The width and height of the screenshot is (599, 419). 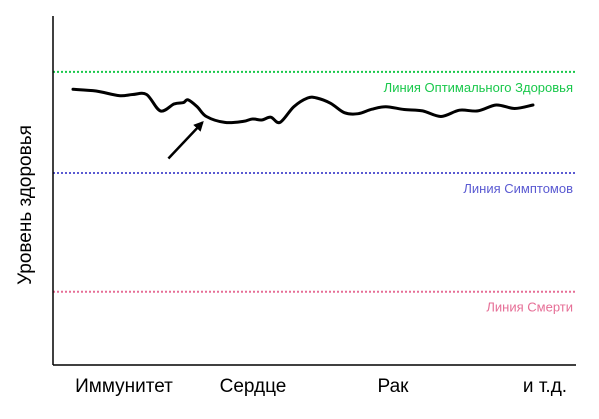 What do you see at coordinates (25, 205) in the screenshot?
I see `y-axis-title: Уровень здоровья` at bounding box center [25, 205].